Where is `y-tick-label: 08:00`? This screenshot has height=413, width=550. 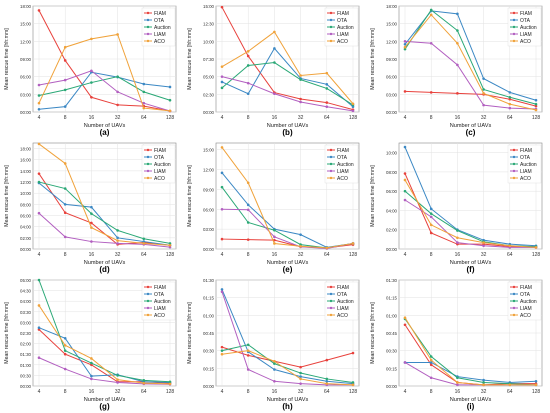 y-tick-label: 08:00 is located at coordinates (392, 172).